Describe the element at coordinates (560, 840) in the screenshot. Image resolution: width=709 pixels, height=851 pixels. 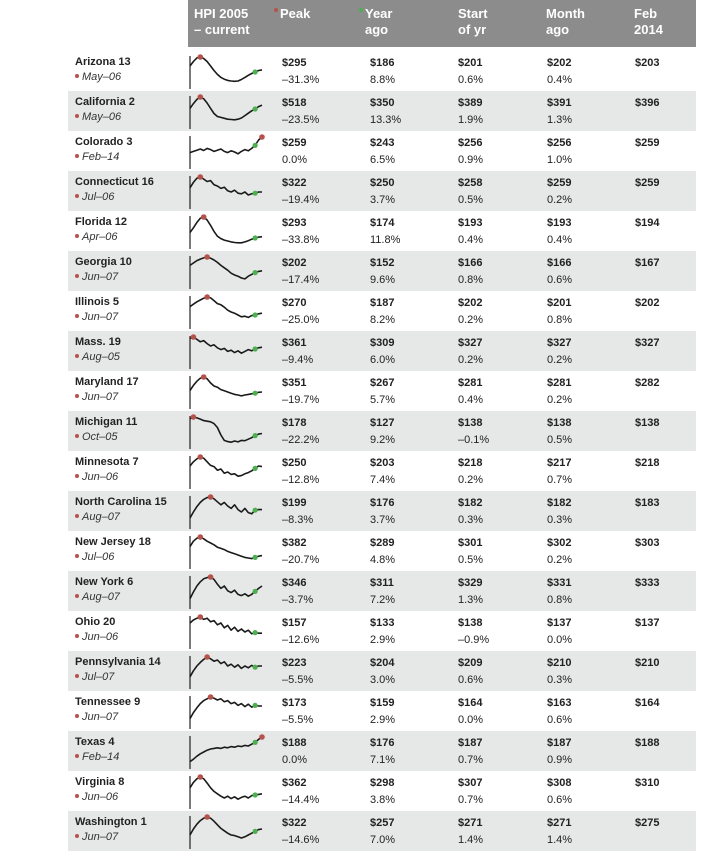
I see `change-month: 1.4%` at that location.